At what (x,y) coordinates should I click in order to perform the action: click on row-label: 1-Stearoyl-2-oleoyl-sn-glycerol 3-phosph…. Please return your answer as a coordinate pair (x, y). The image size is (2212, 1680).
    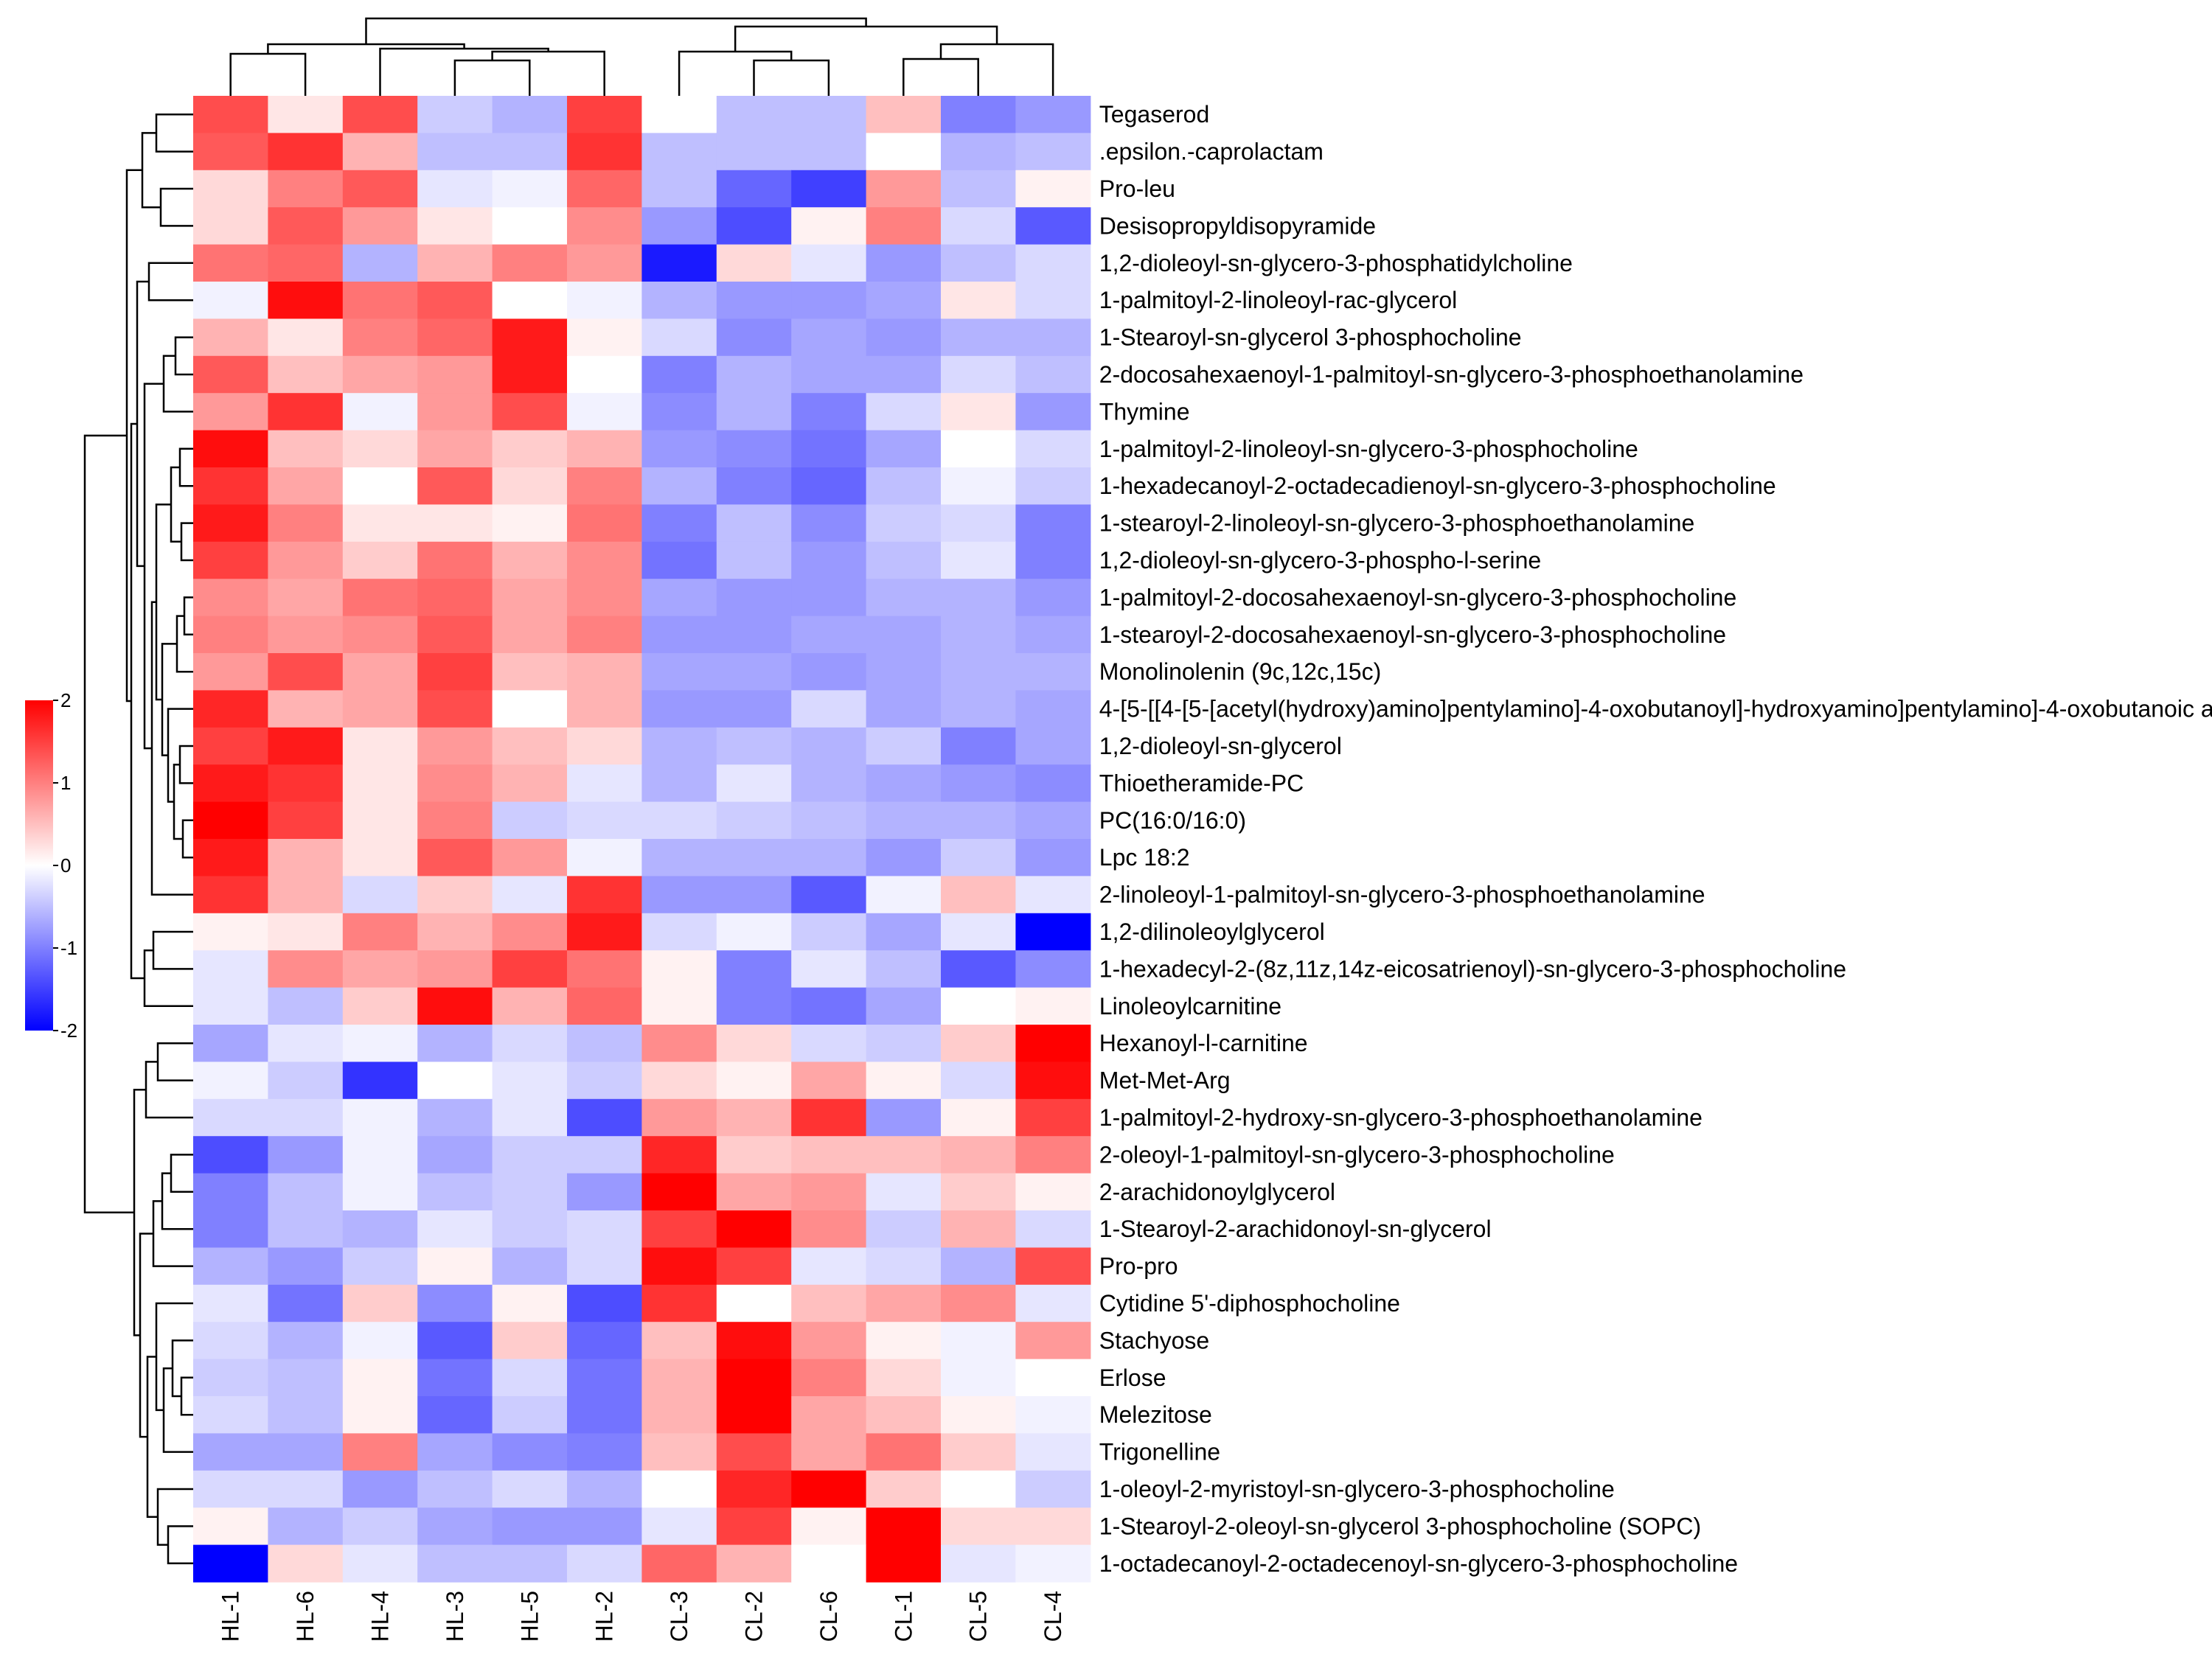
    Looking at the image, I should click on (1400, 1526).